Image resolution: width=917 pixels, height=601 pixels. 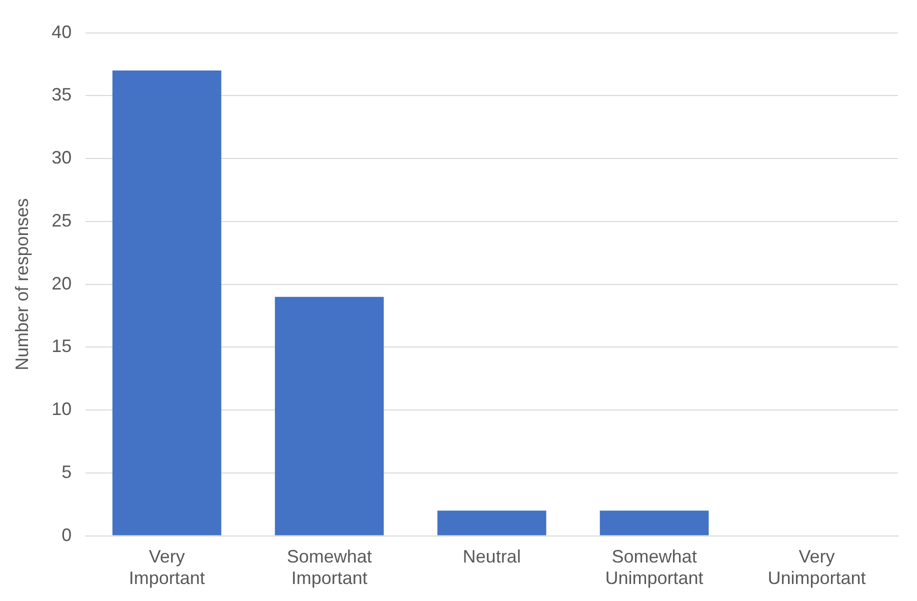 What do you see at coordinates (62, 158) in the screenshot?
I see `y-tick-label: 30` at bounding box center [62, 158].